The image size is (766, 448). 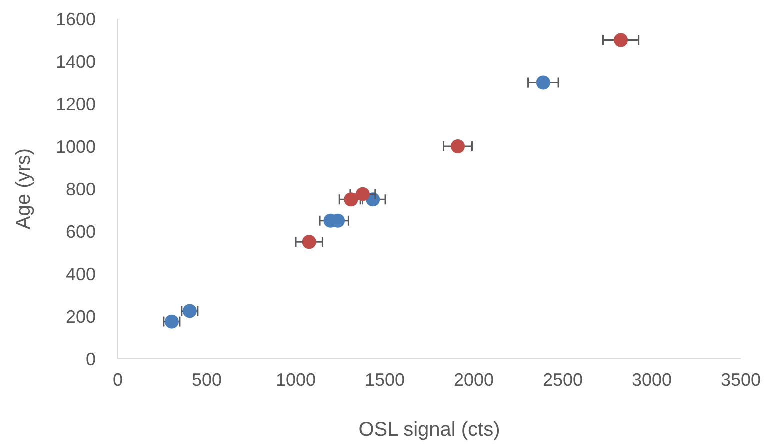 What do you see at coordinates (81, 316) in the screenshot?
I see `y-tick-label: 200` at bounding box center [81, 316].